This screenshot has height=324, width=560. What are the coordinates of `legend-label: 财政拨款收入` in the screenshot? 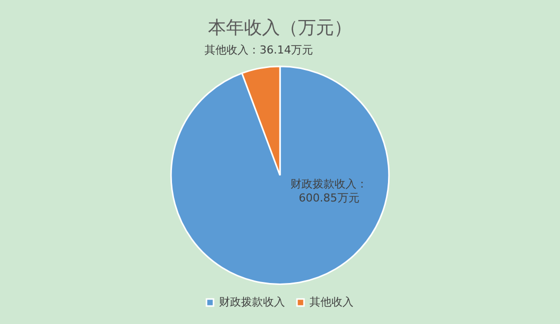 It's located at (252, 301).